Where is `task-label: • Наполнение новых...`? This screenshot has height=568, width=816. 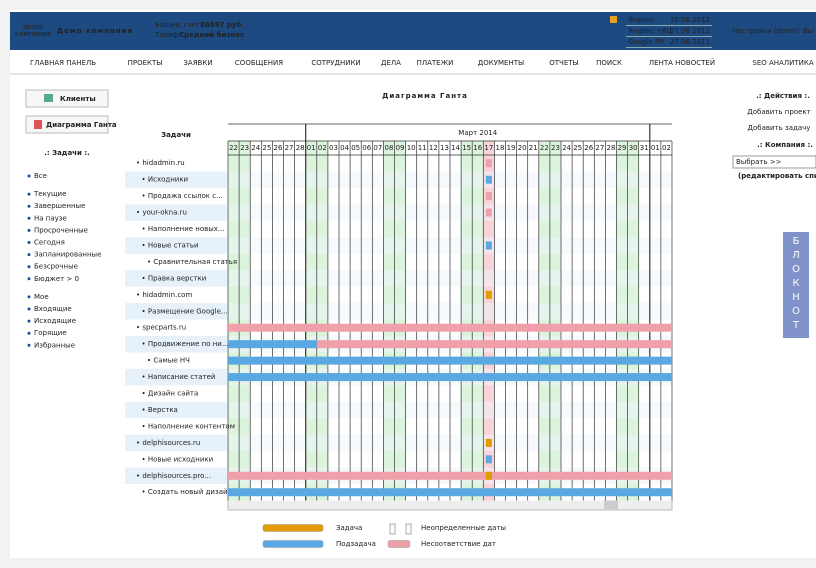 task-label: • Наполнение новых... is located at coordinates (183, 229).